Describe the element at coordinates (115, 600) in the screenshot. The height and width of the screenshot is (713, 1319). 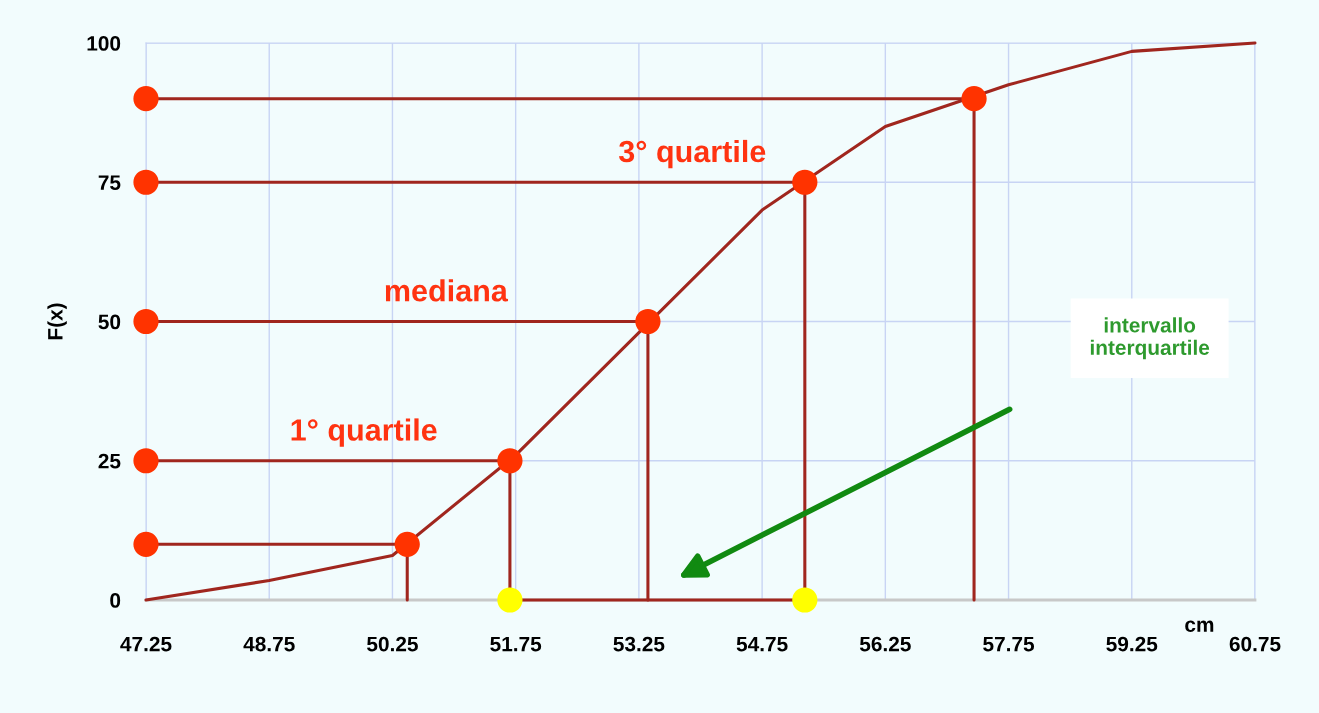
I see `y-tick-label: 0` at that location.